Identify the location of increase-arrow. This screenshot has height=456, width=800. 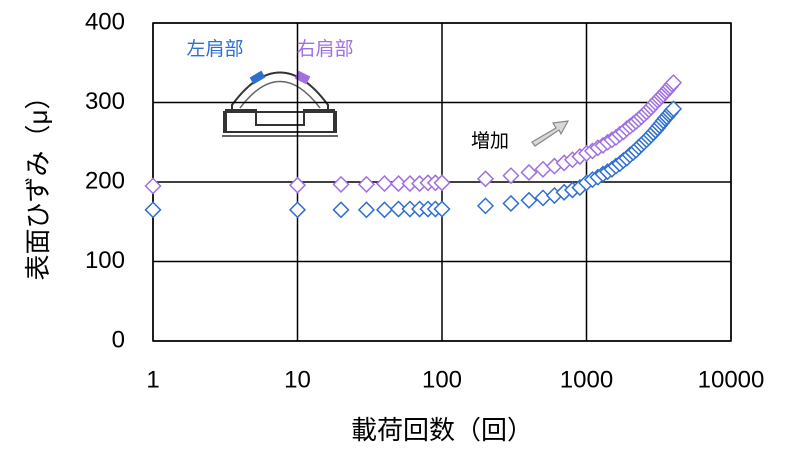
(550, 133).